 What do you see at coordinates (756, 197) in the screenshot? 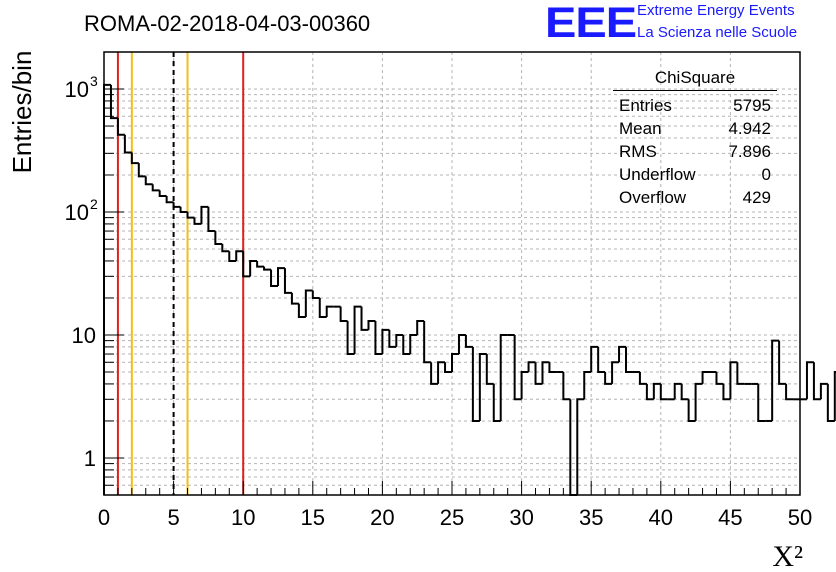
I see `stat-value: 429` at bounding box center [756, 197].